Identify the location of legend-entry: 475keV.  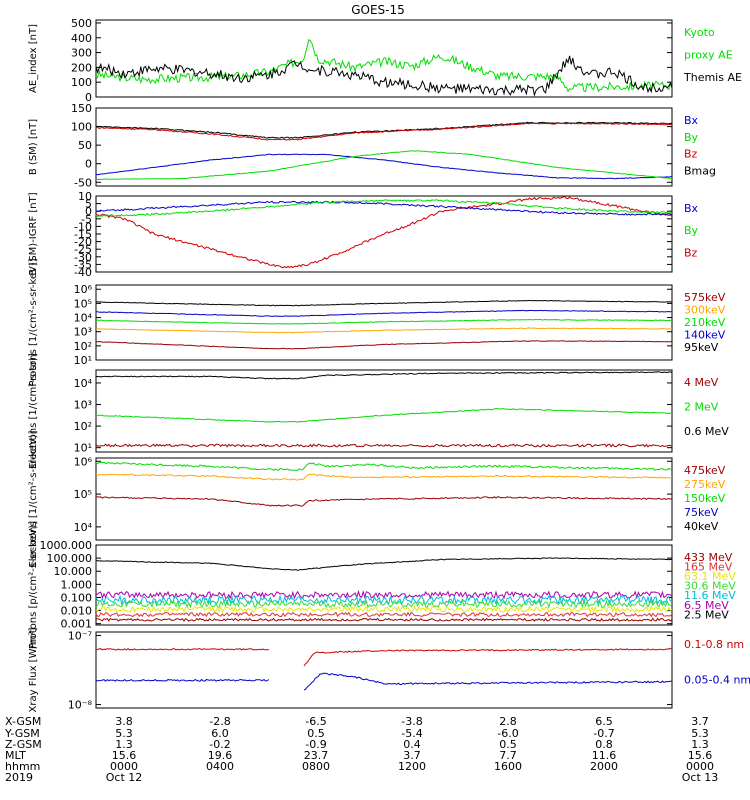
(705, 470).